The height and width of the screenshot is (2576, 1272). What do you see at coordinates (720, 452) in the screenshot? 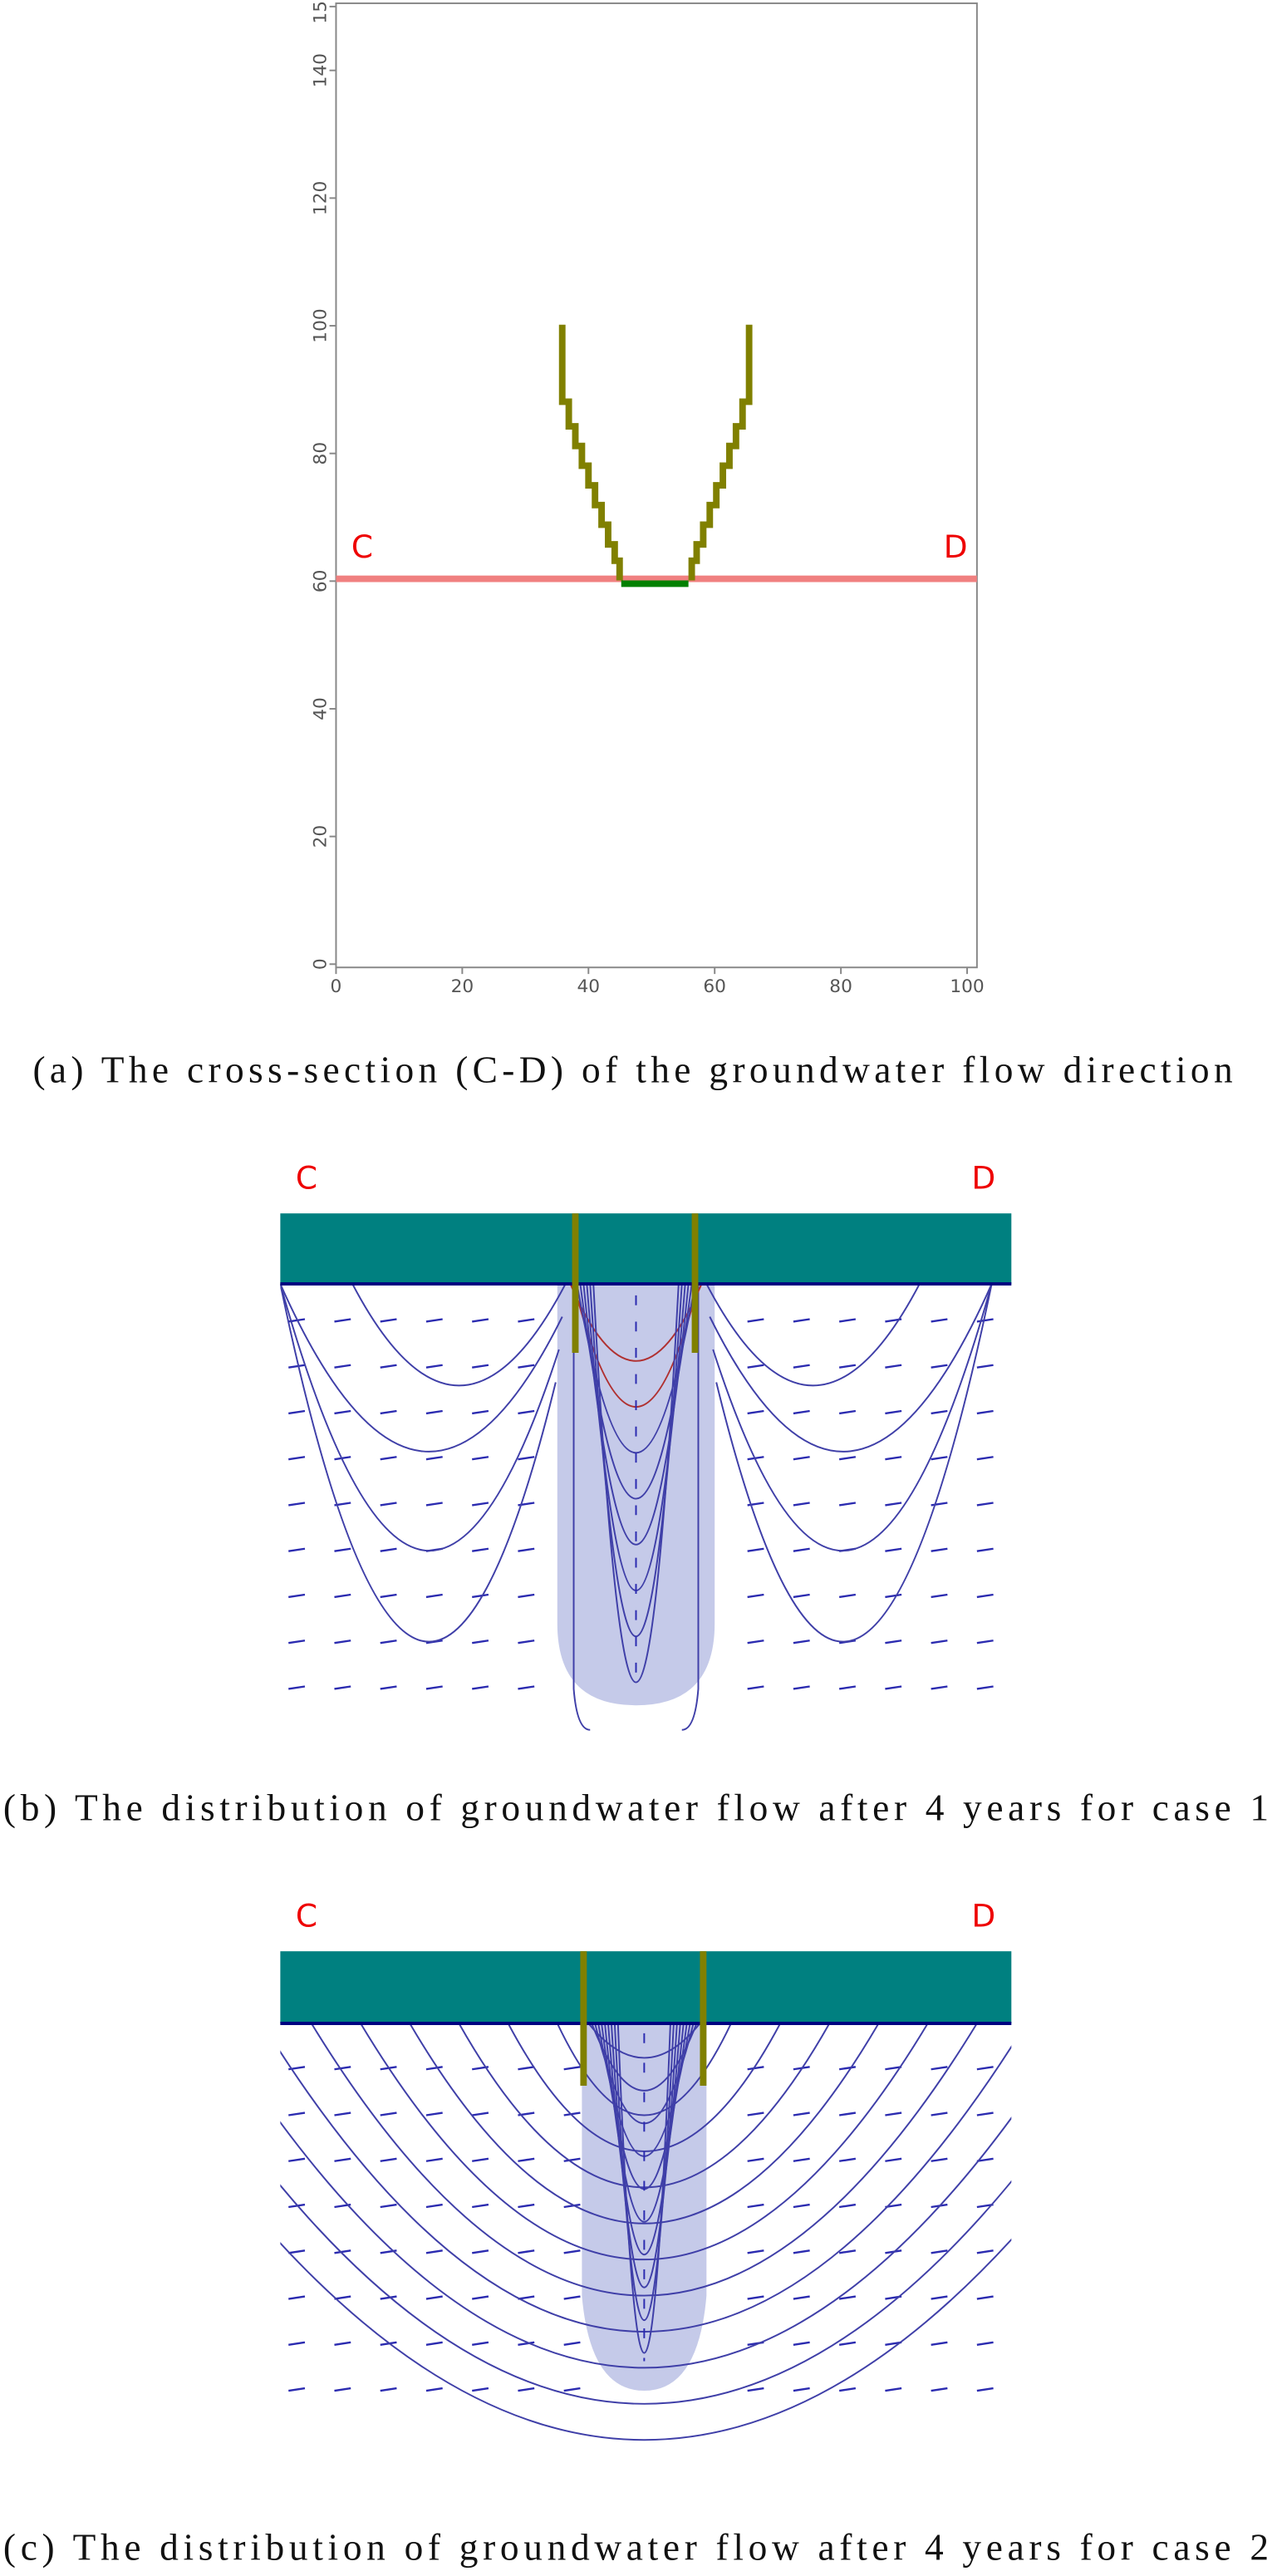
I see `wall-right` at bounding box center [720, 452].